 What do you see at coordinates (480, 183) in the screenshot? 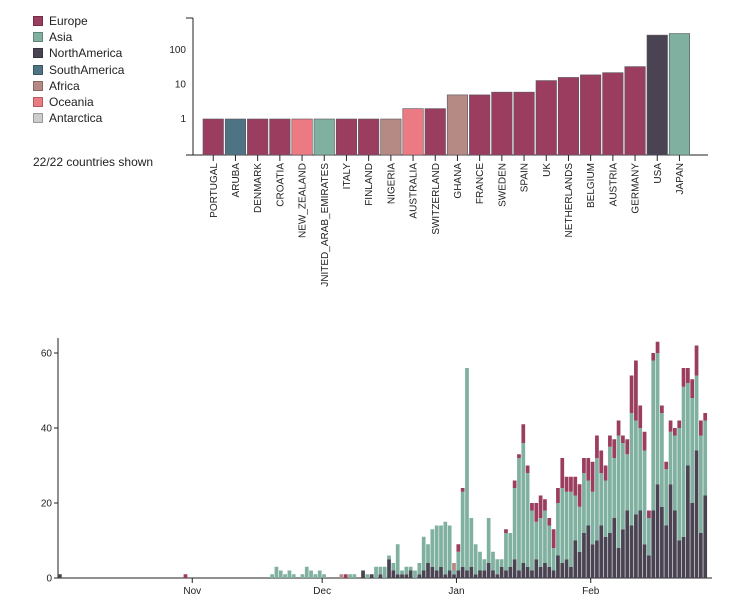
I see `x-tick-label: FRANCE` at bounding box center [480, 183].